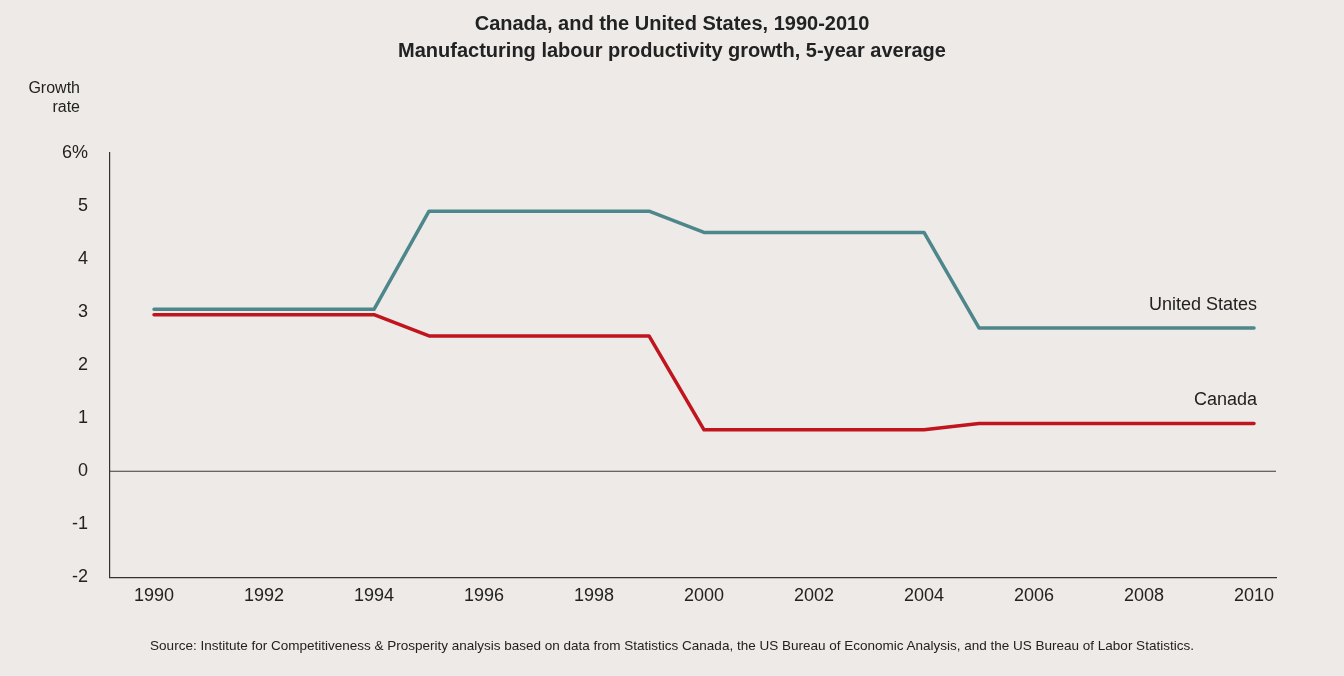 The image size is (1344, 676). What do you see at coordinates (83, 257) in the screenshot?
I see `y-tick-label: 4` at bounding box center [83, 257].